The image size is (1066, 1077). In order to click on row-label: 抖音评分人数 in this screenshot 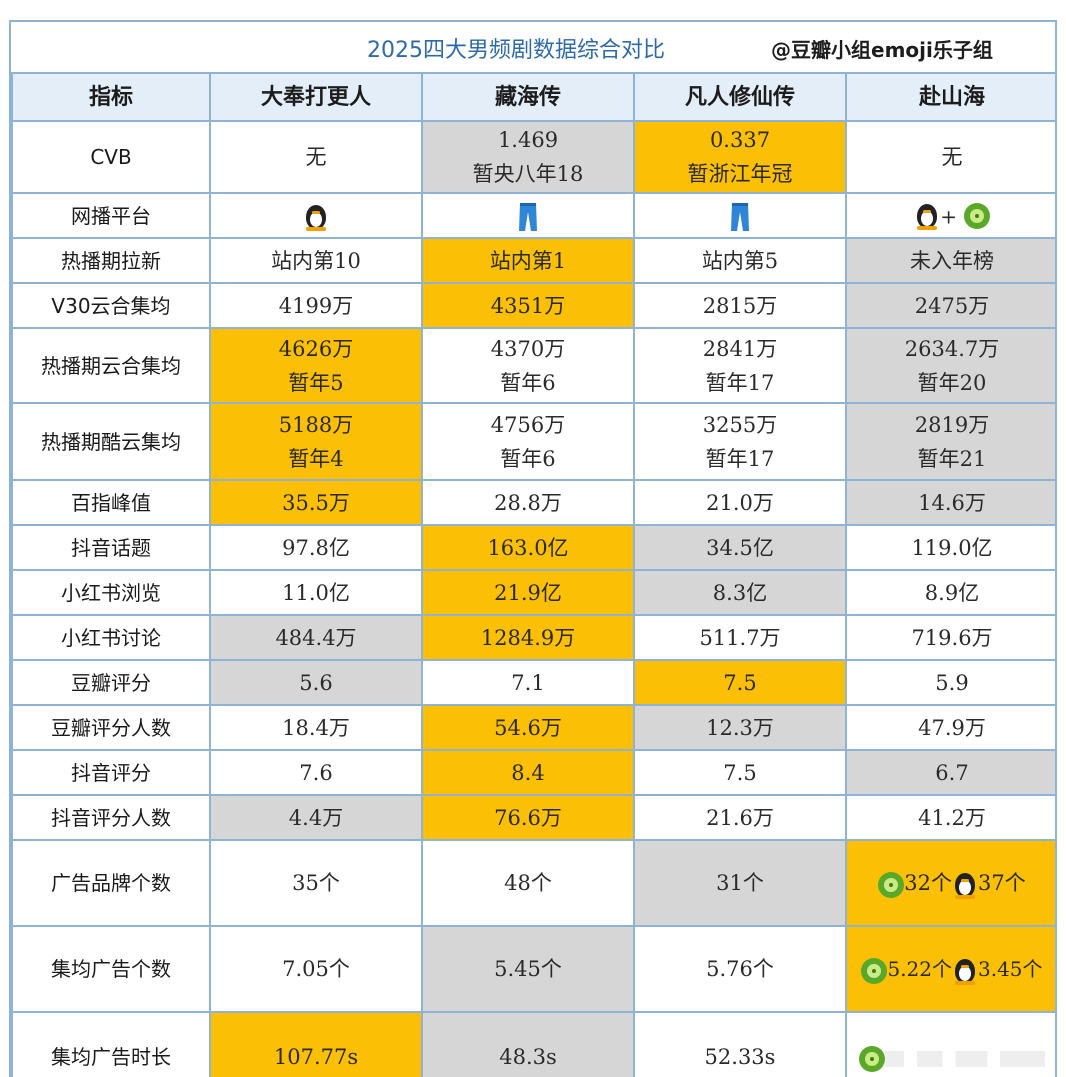, I will do `click(111, 817)`.